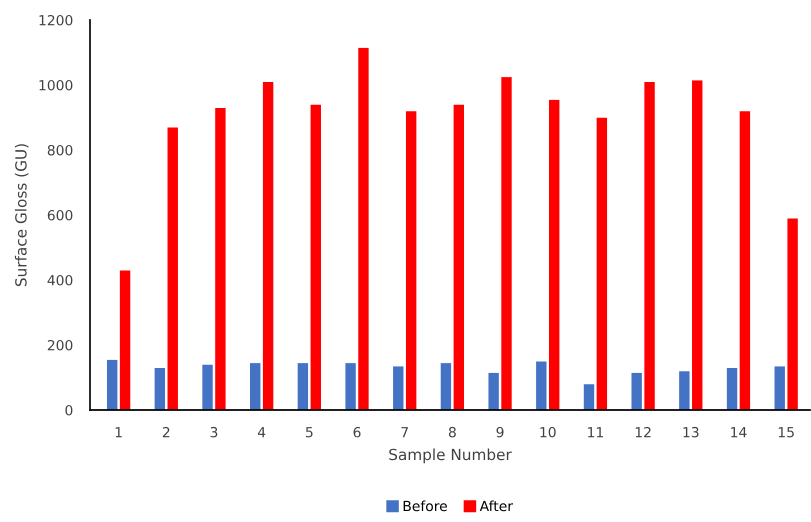  Describe the element at coordinates (60, 345) in the screenshot. I see `y-tick-label: 200` at that location.